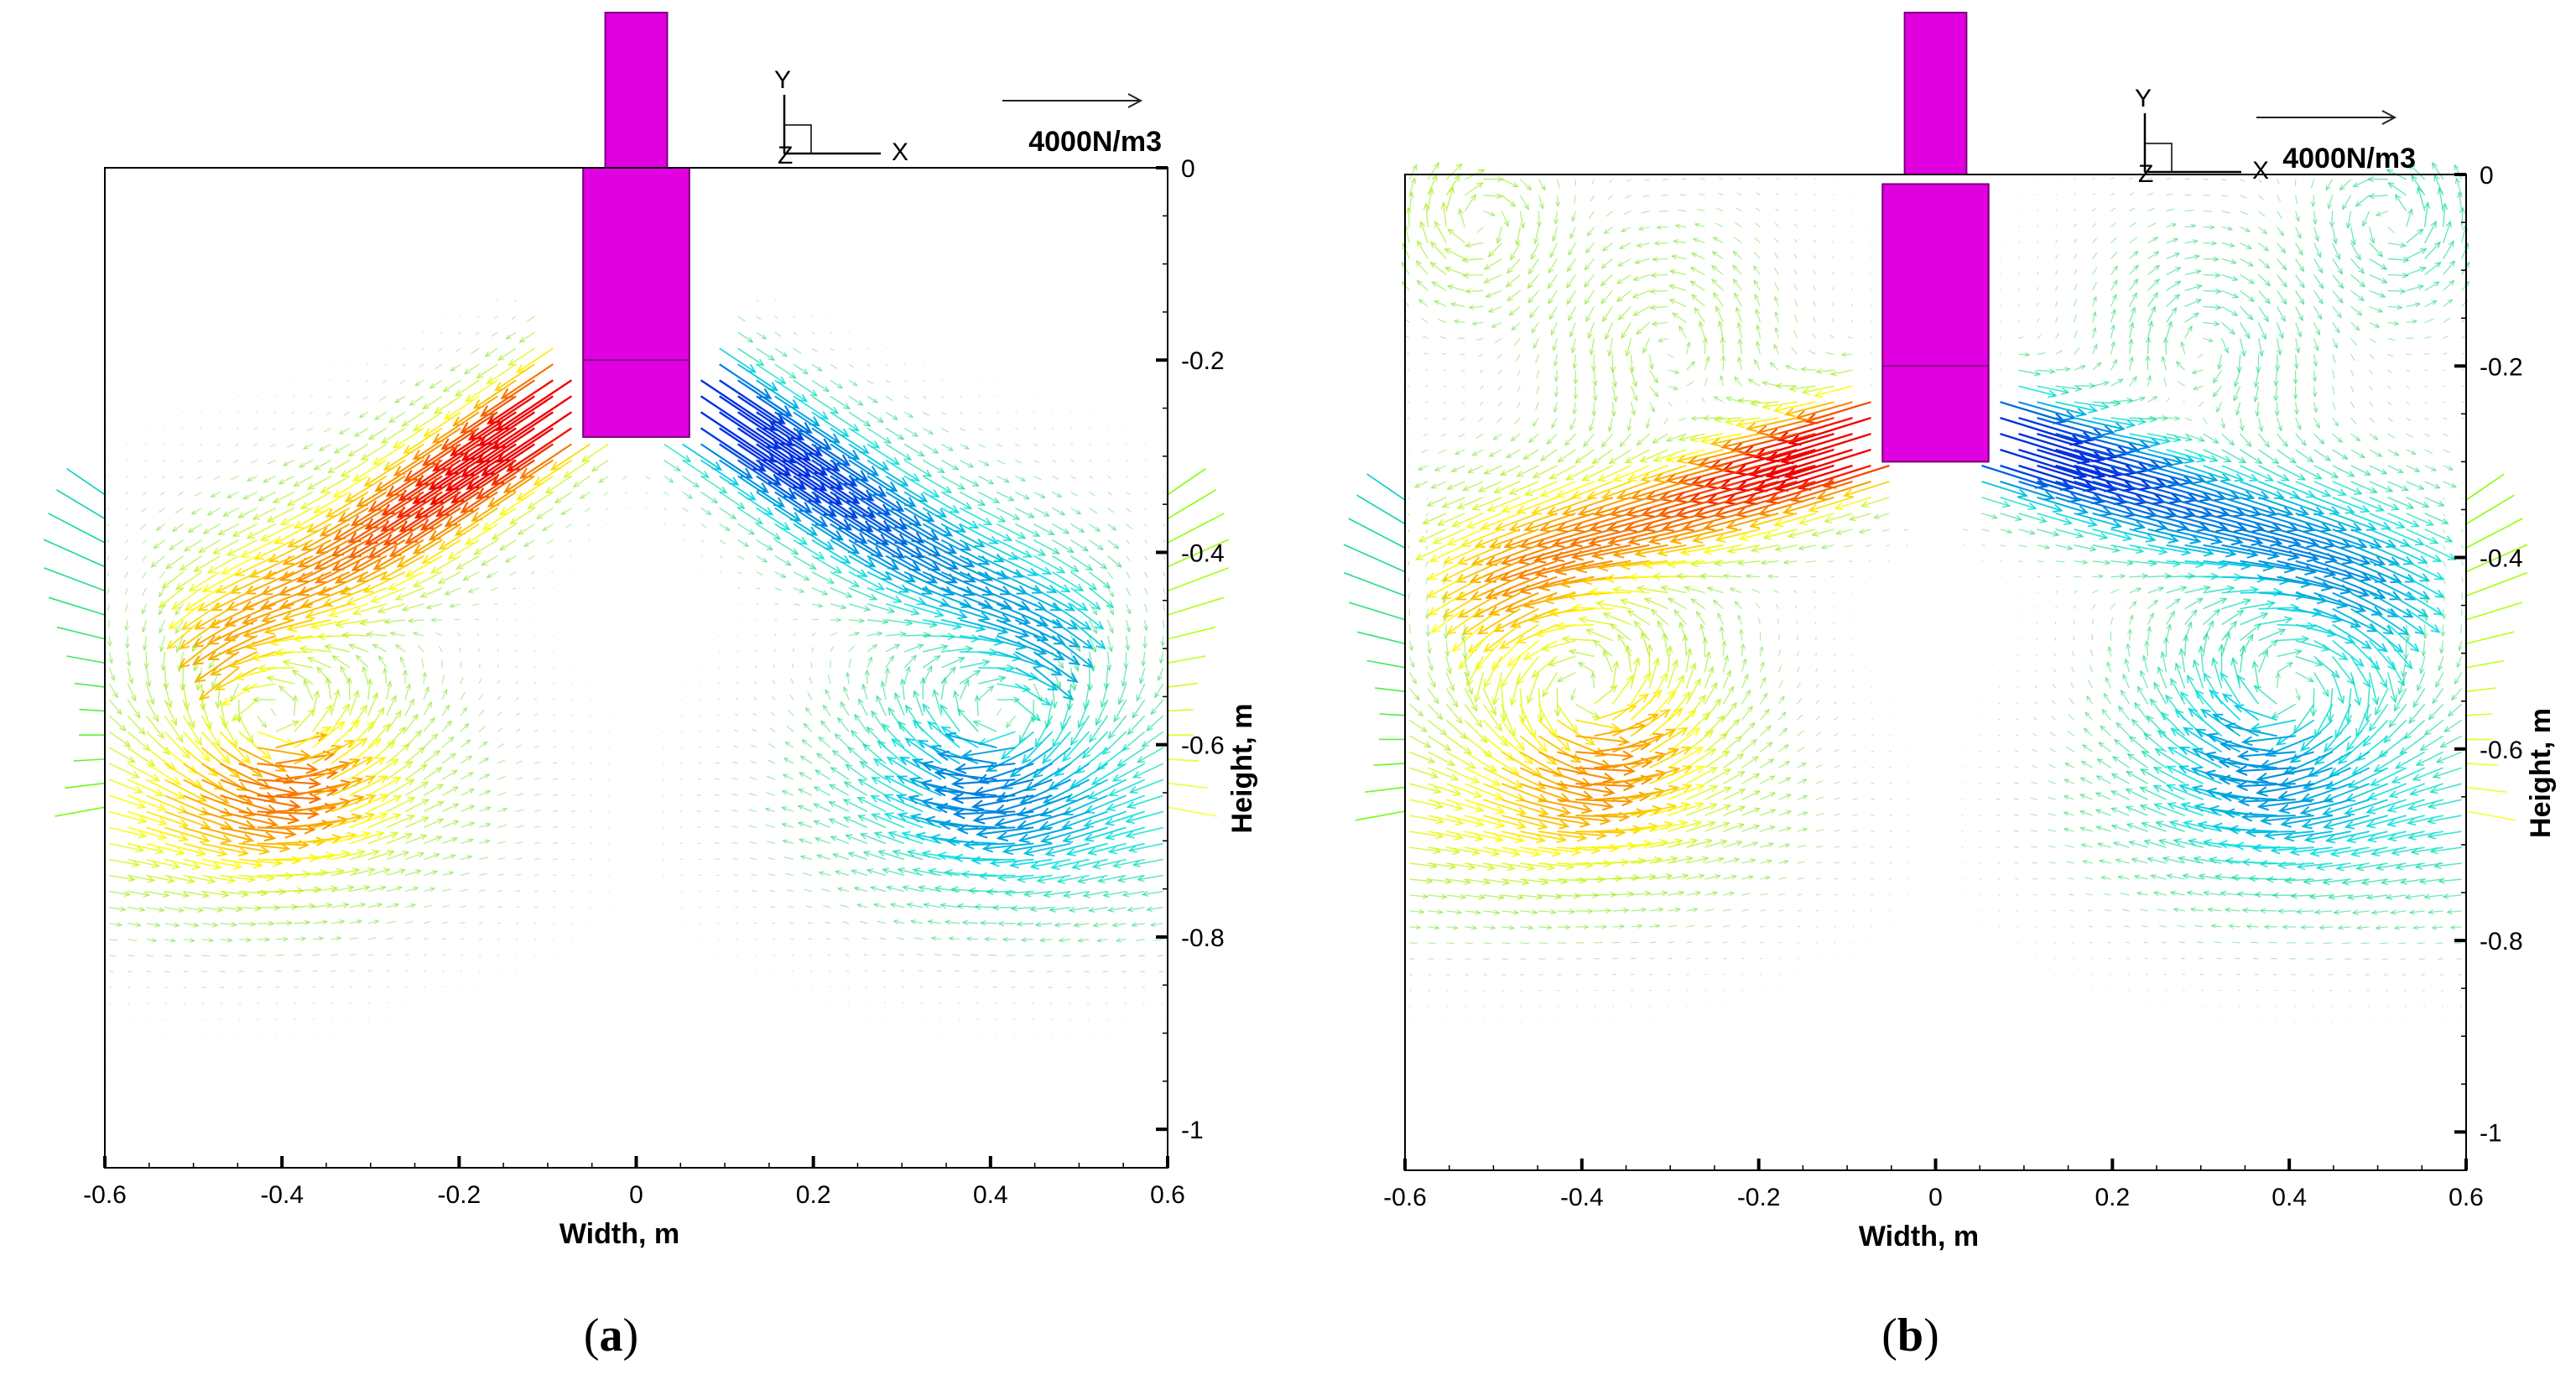 Image resolution: width=2576 pixels, height=1380 pixels. Describe the element at coordinates (1180, 710) in the screenshot. I see `wall-vector` at that location.